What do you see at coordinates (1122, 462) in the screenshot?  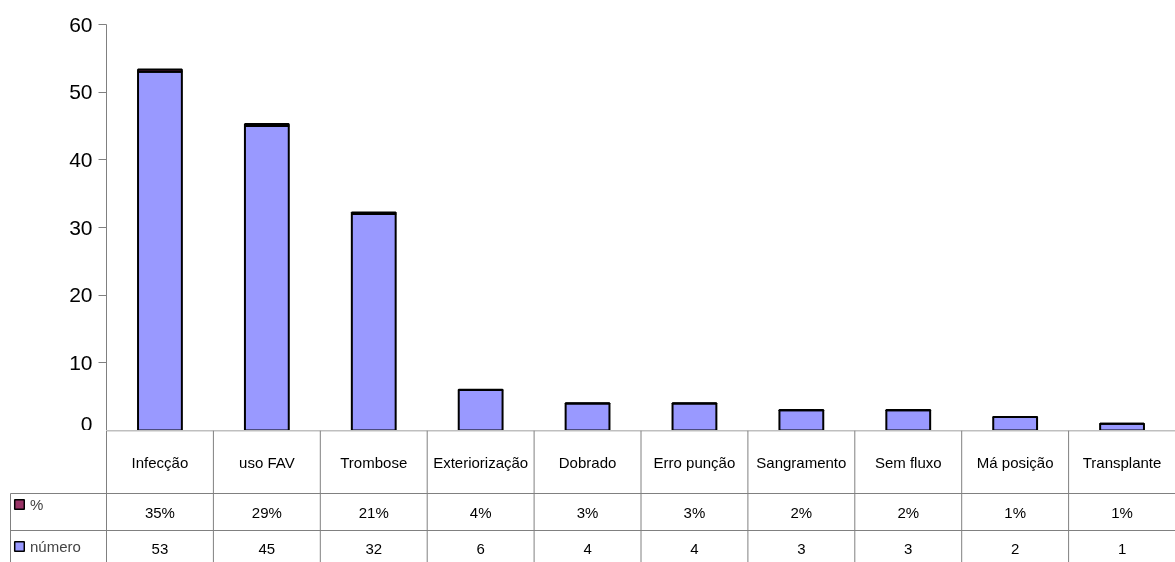 I see `x-tick-label: Transplante` at bounding box center [1122, 462].